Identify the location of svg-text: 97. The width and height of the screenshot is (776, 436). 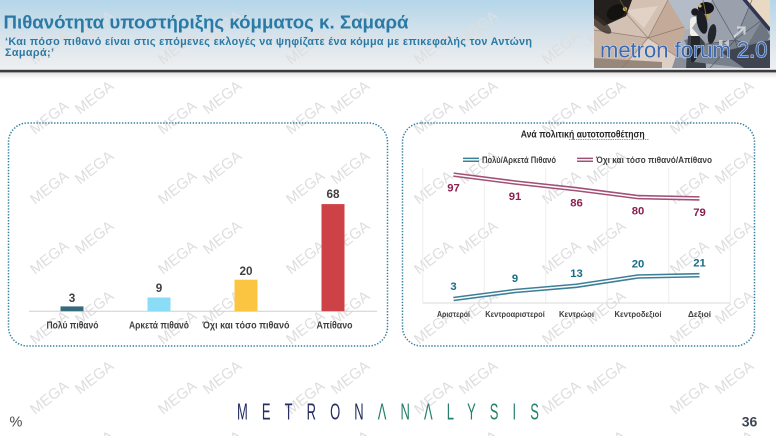
(453, 189).